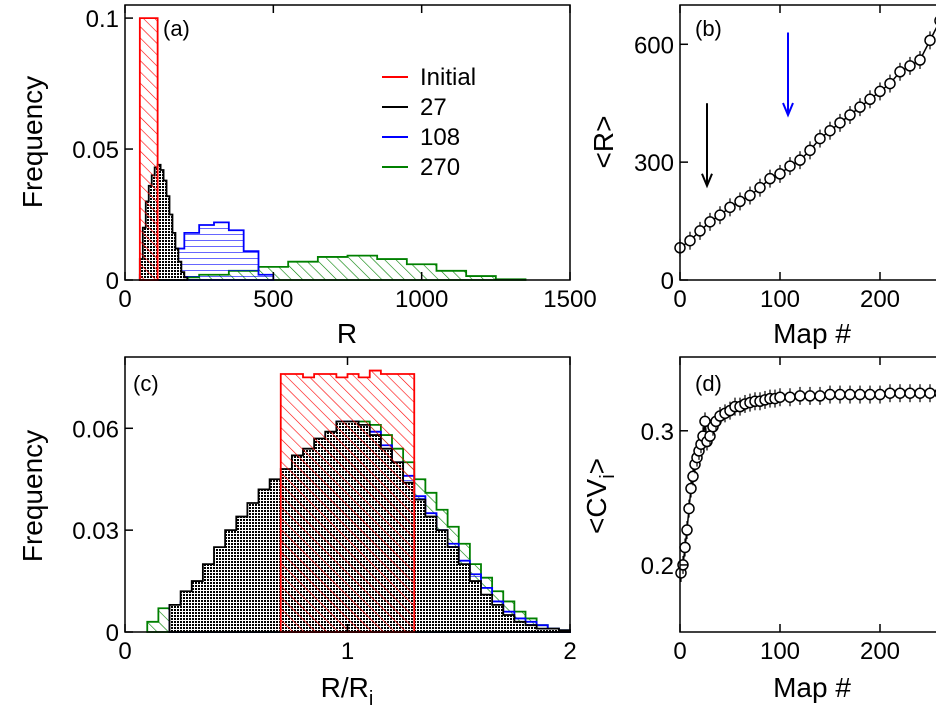 Image resolution: width=936 pixels, height=717 pixels. Describe the element at coordinates (176, 28) in the screenshot. I see `panel-a-label: (a)` at that location.